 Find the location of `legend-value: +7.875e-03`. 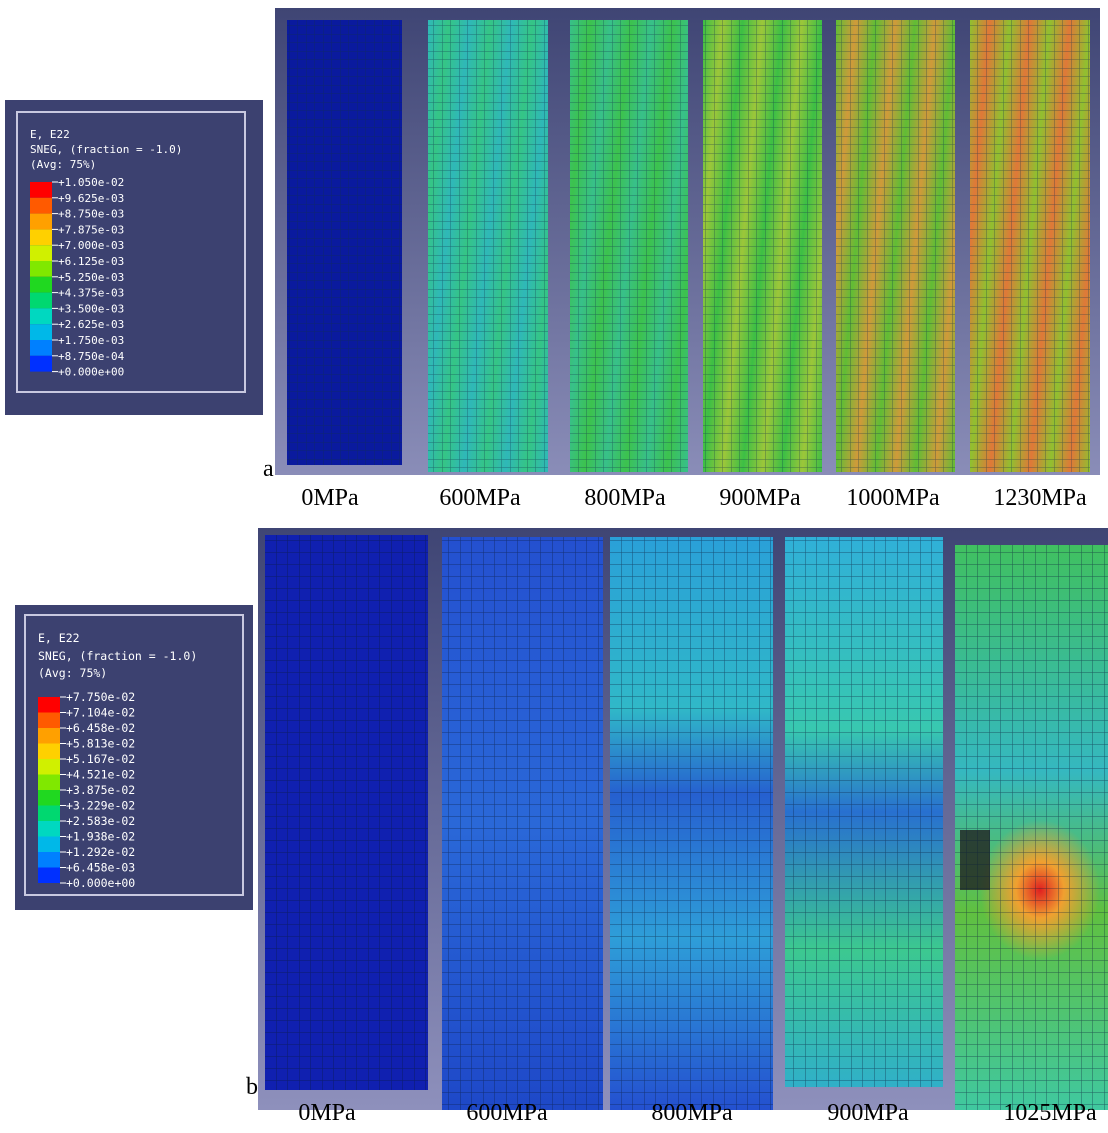

legend-value: +7.875e-03 is located at coordinates (91, 229).